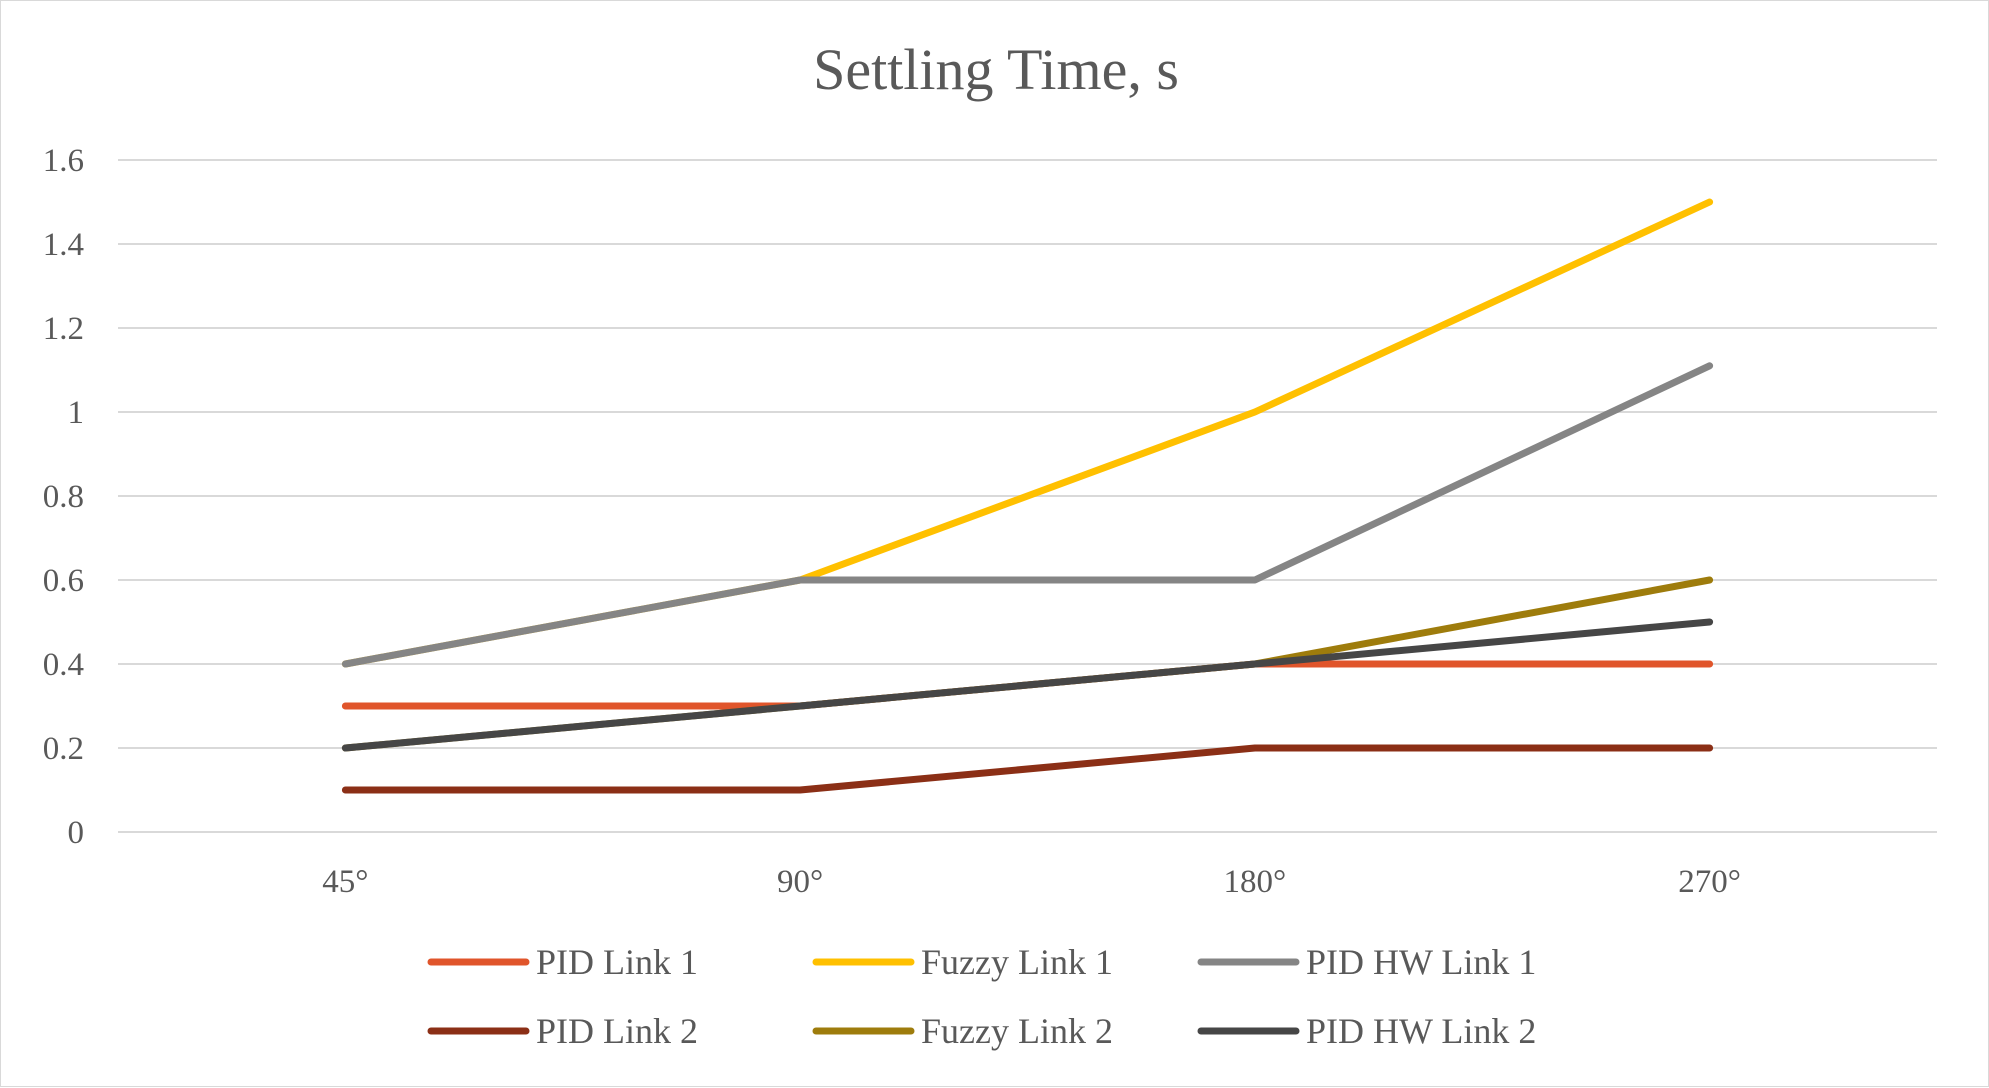  What do you see at coordinates (1017, 1031) in the screenshot?
I see `legend-label: Fuzzy Link 2` at bounding box center [1017, 1031].